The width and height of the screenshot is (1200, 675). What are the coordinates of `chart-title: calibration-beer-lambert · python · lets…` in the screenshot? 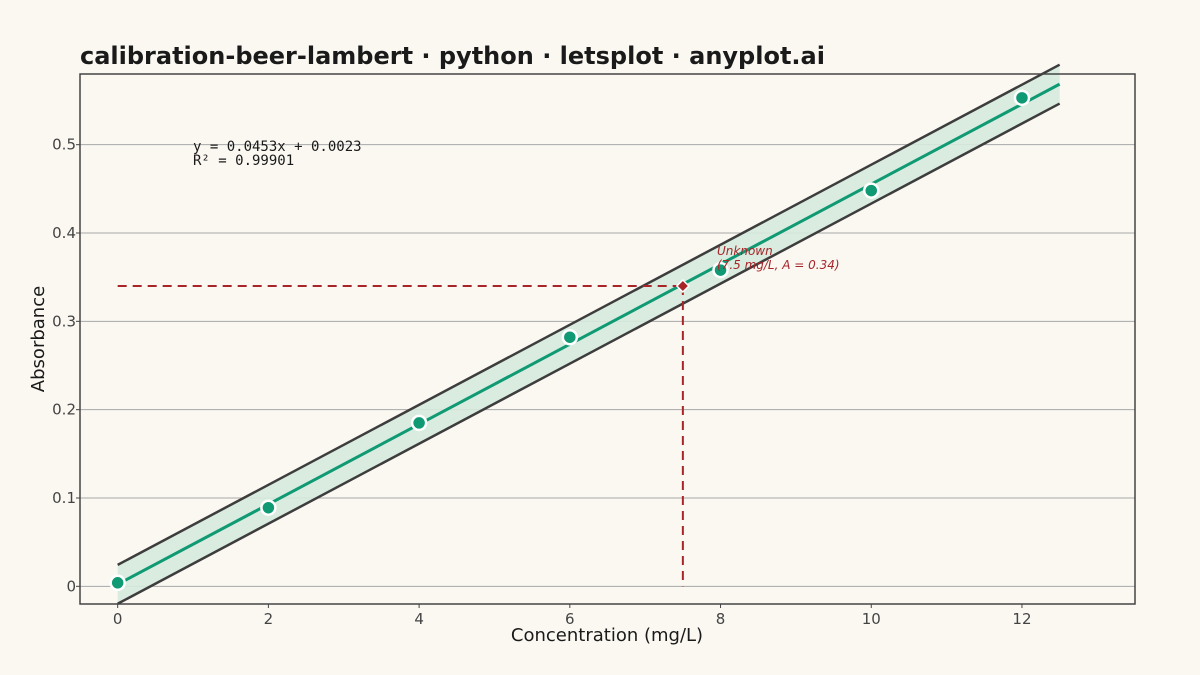 It's located at (452, 56).